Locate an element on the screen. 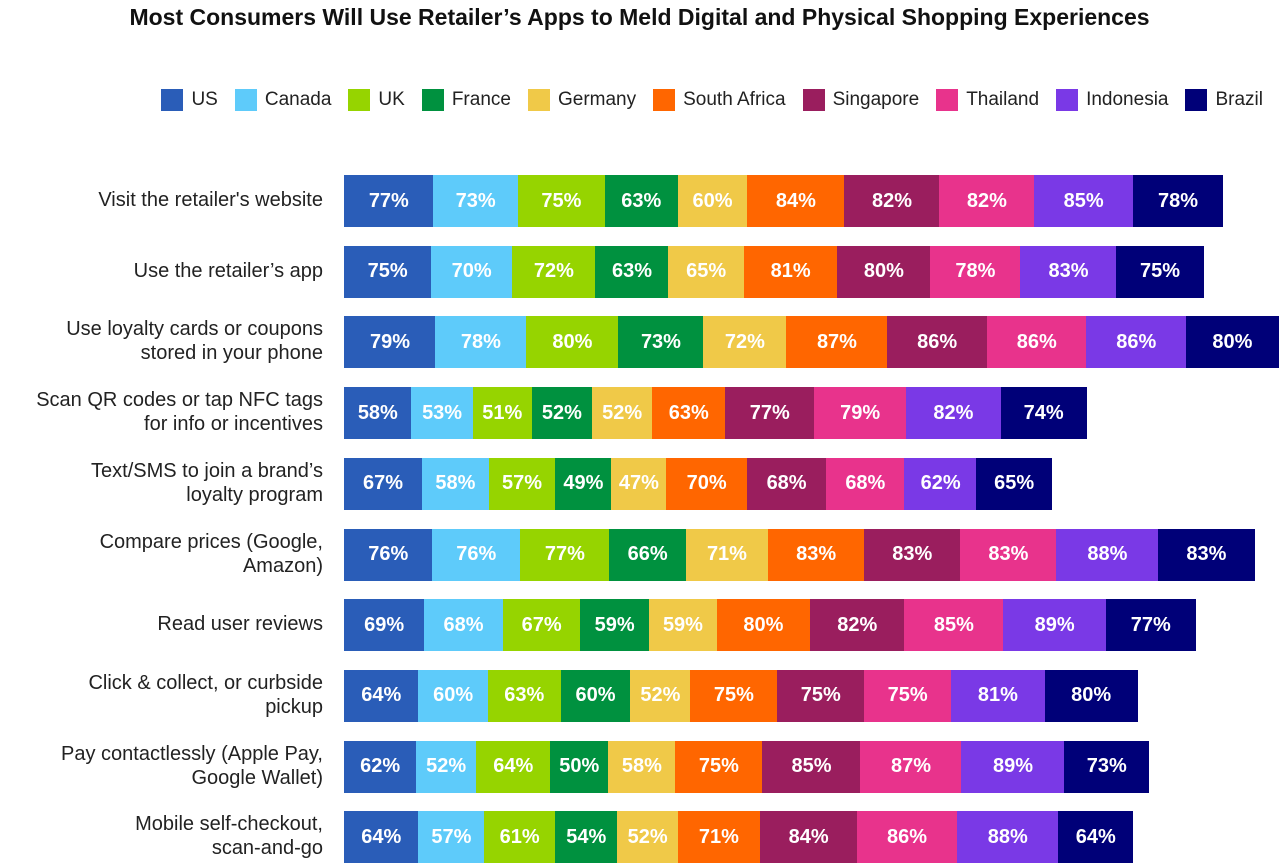  bar-segment-france: 60% is located at coordinates (595, 695).